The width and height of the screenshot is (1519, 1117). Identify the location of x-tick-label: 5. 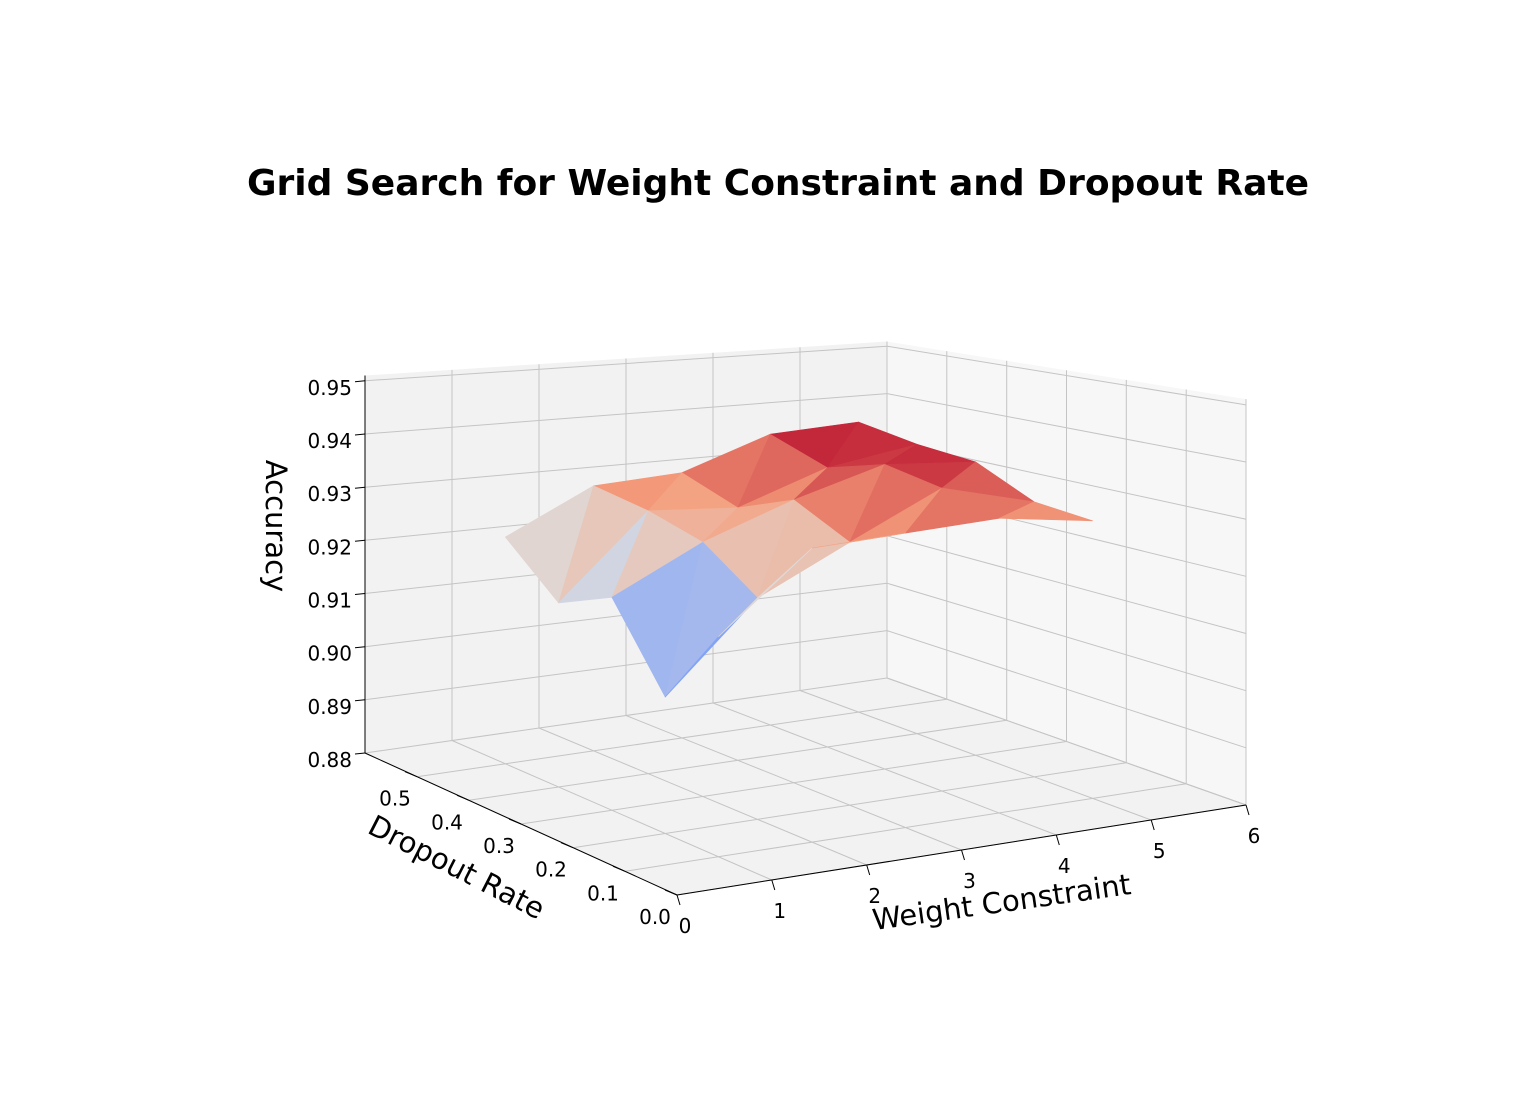
(1159, 851).